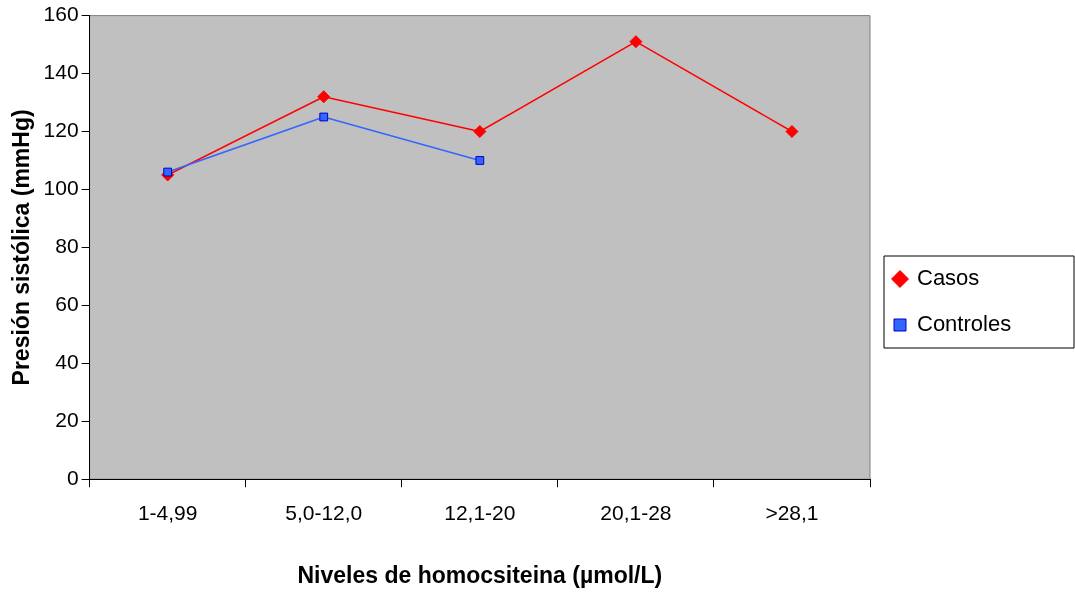 The height and width of the screenshot is (599, 1075). What do you see at coordinates (61, 14) in the screenshot?
I see `y-tick-label: 160` at bounding box center [61, 14].